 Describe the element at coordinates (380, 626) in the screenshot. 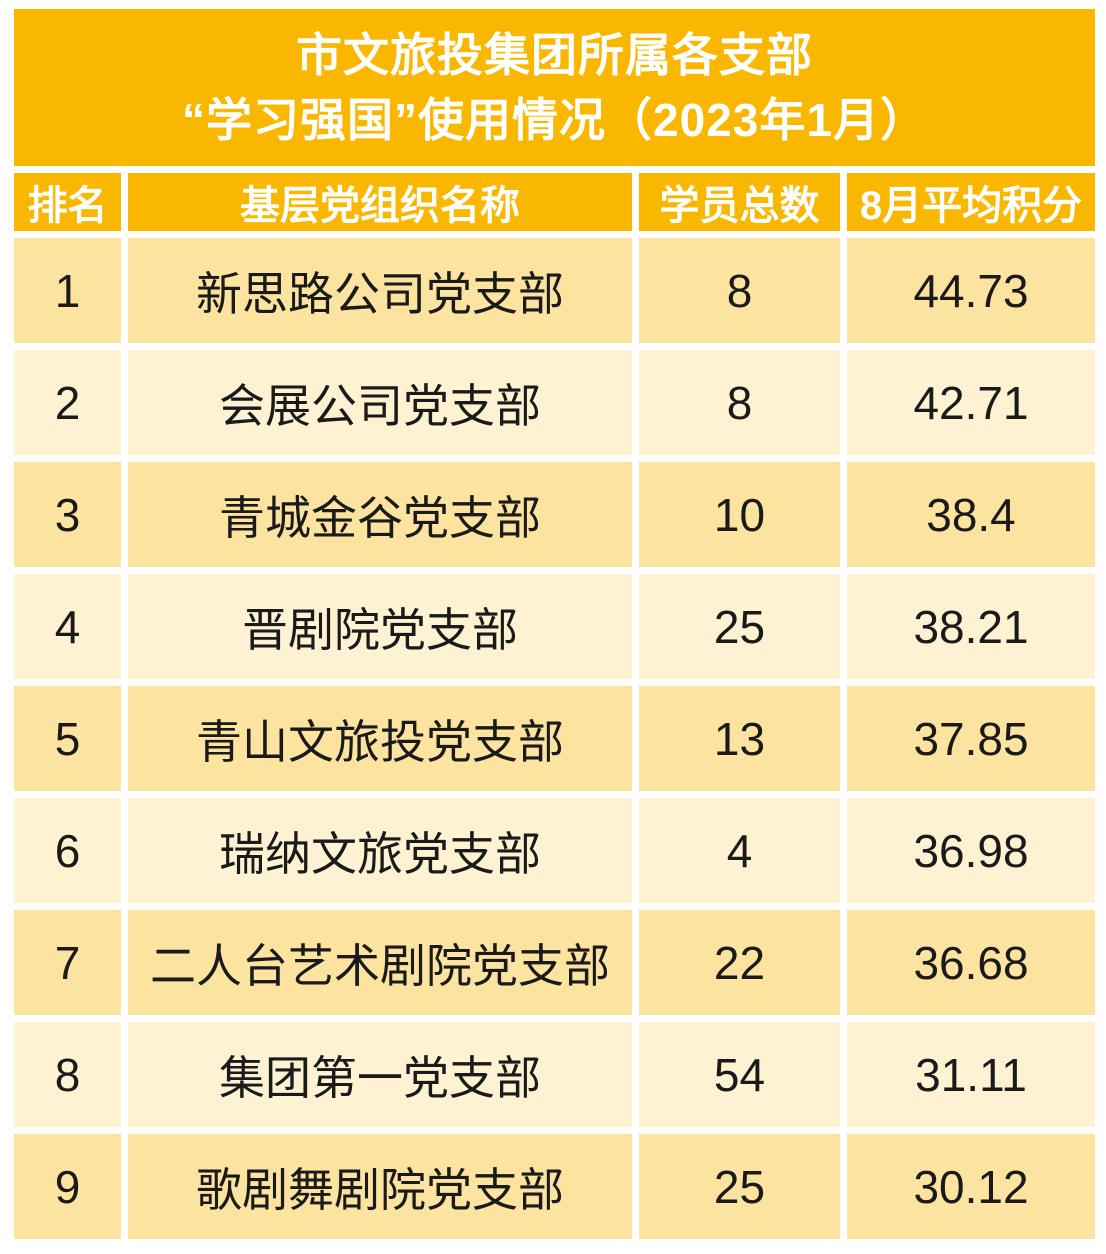

I see `org-name-cell: 晋剧院党支部` at that location.